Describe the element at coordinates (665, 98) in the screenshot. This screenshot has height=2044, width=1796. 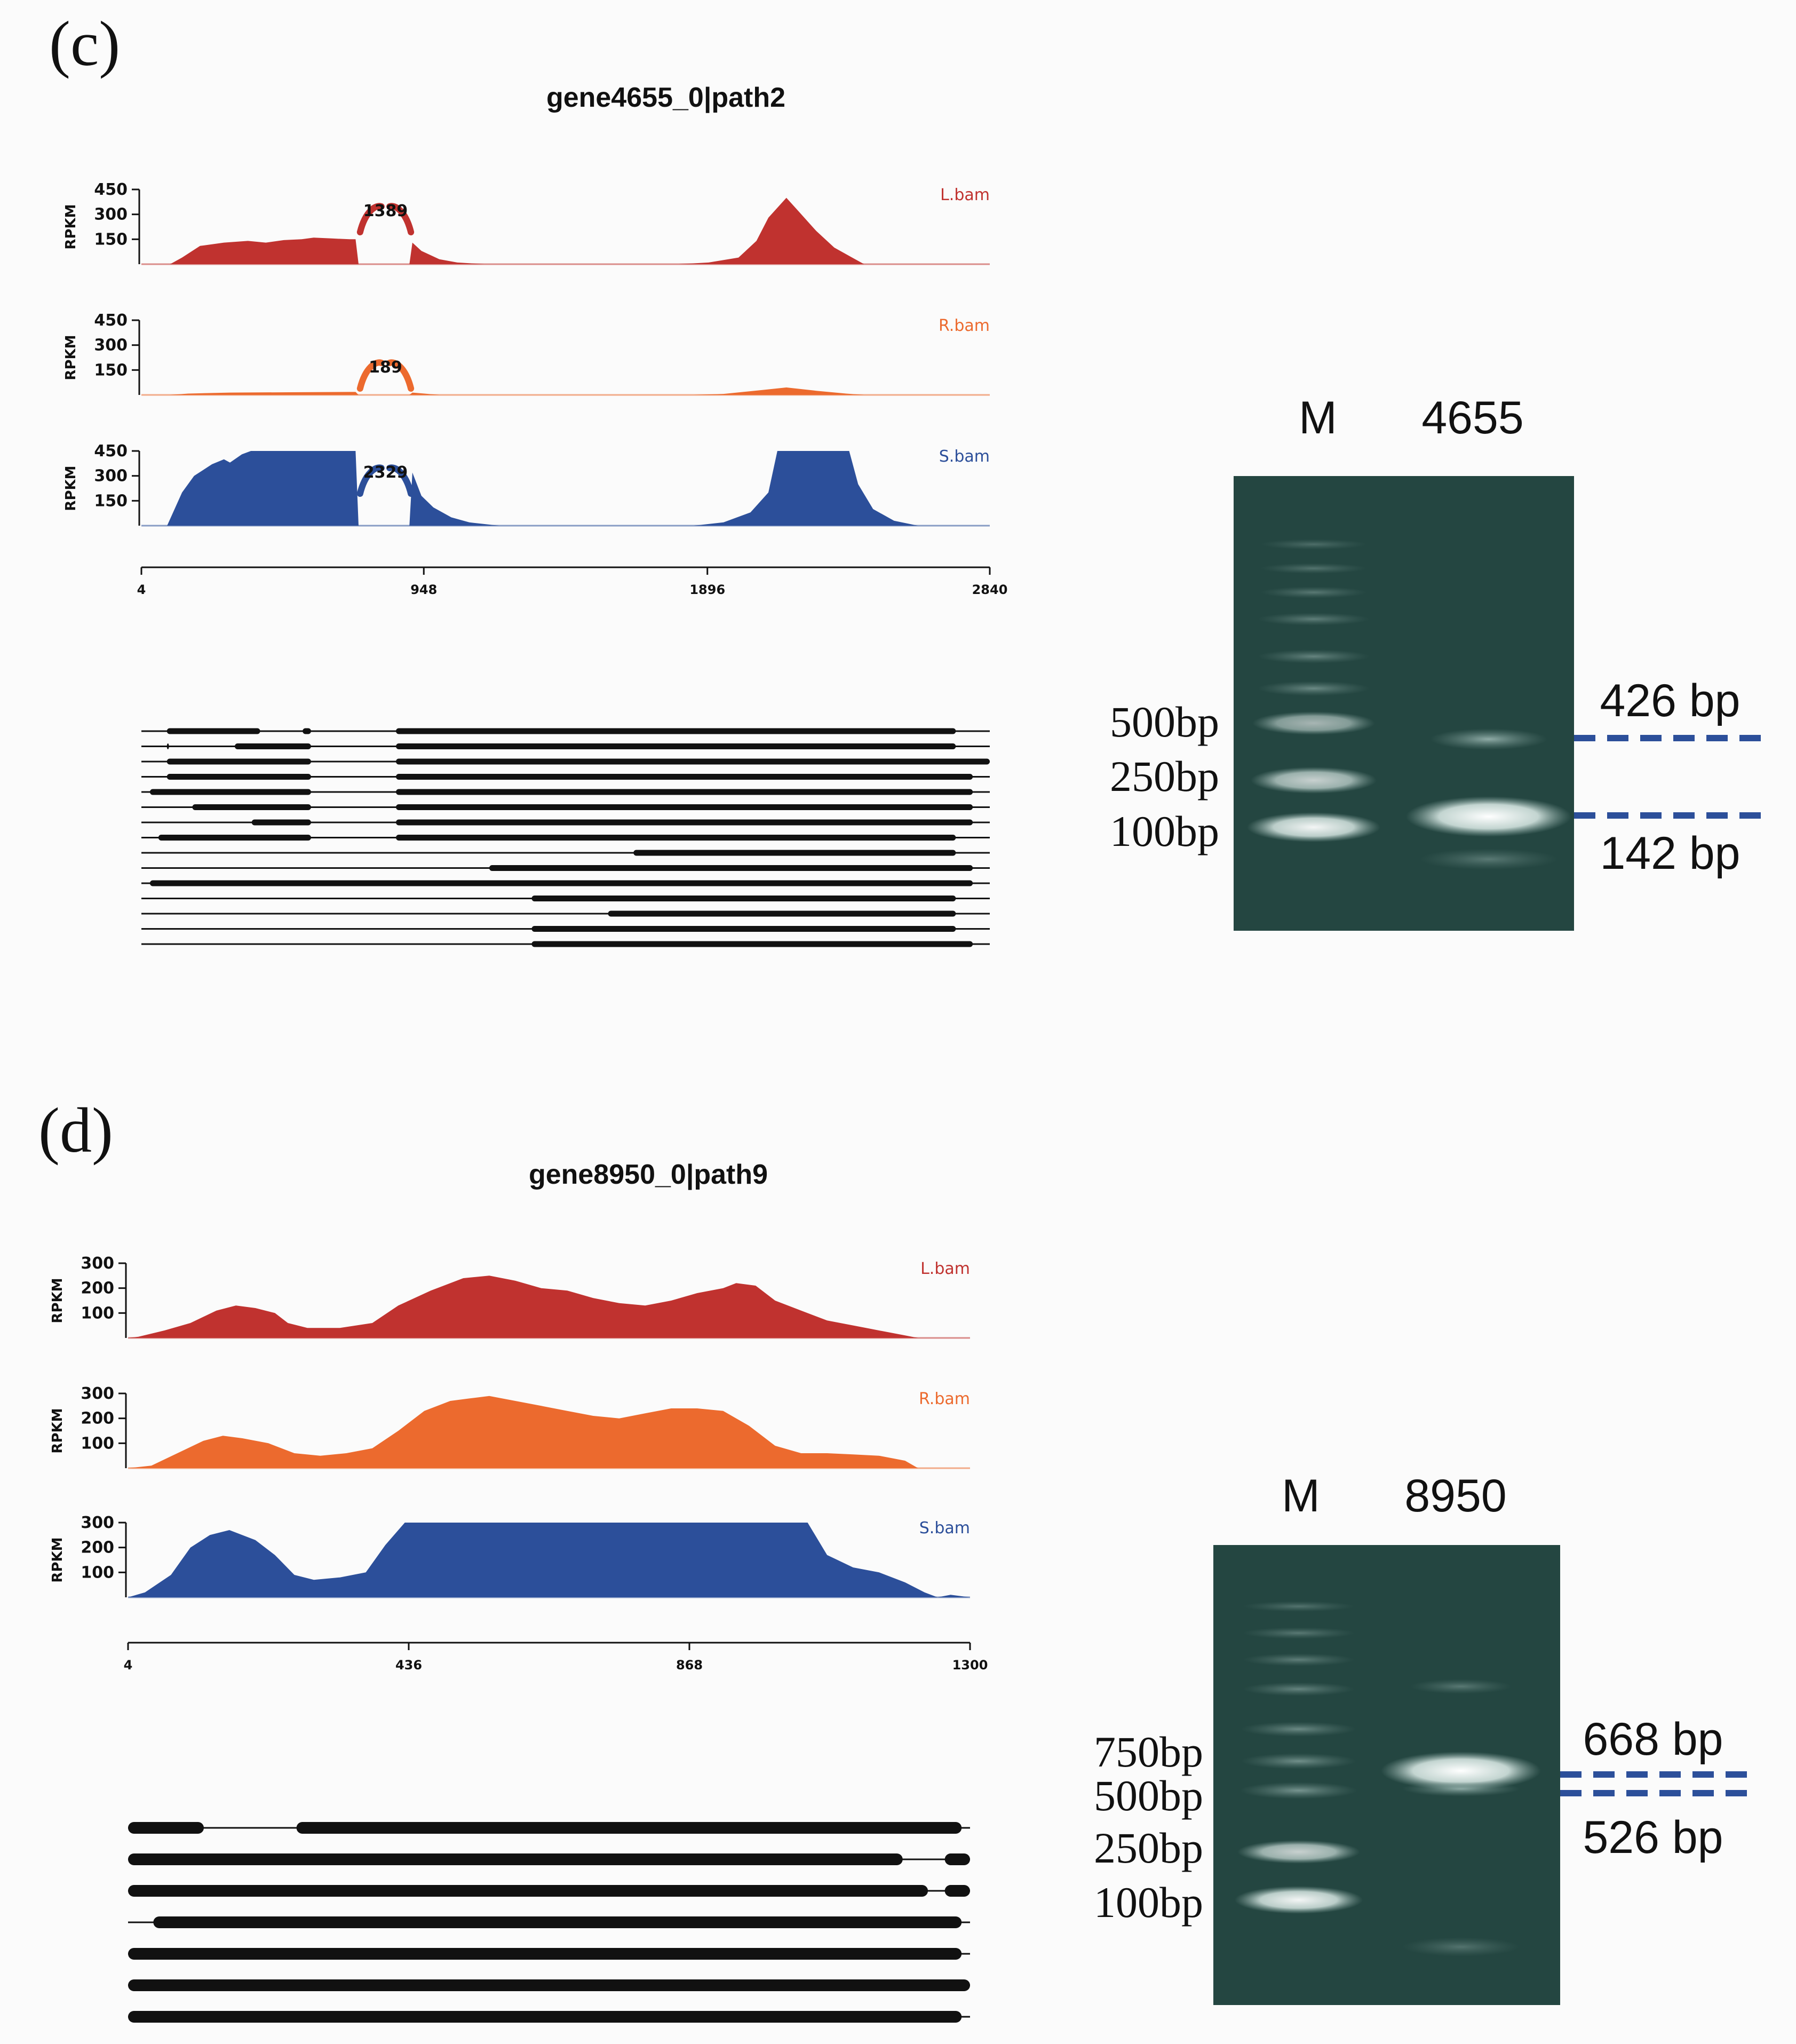
I see `plot-title: gene4655_0|path2` at that location.